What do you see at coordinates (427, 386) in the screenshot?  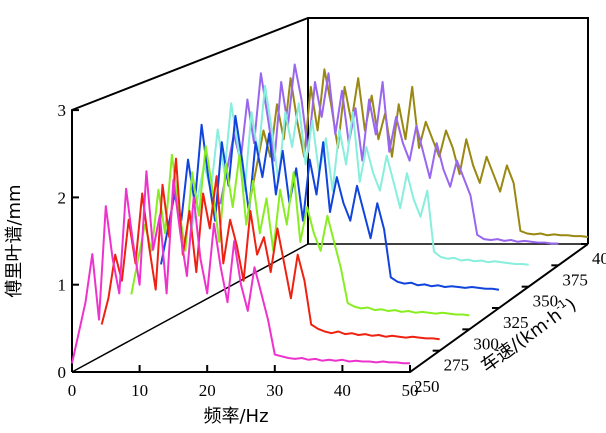 I see `z-tick-label: 250` at bounding box center [427, 386].